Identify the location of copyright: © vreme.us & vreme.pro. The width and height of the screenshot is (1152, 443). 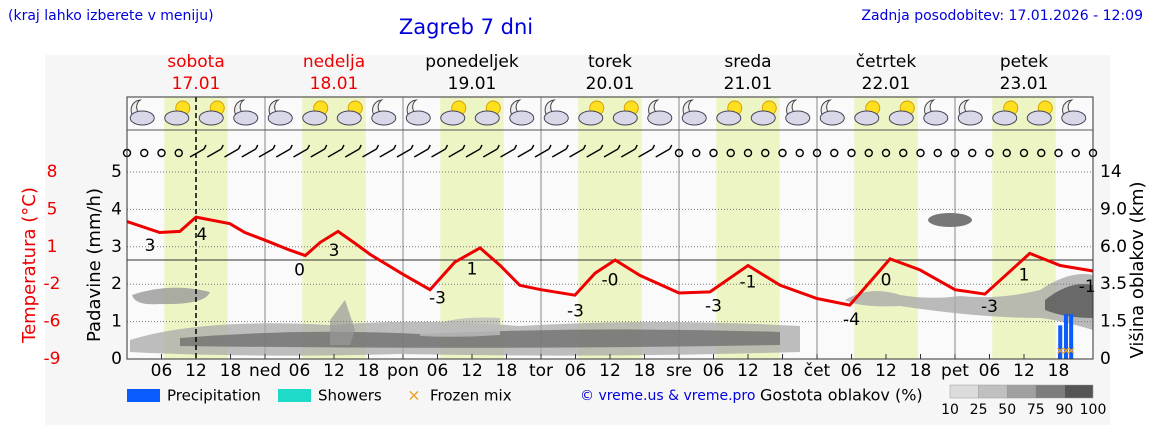
(667, 396).